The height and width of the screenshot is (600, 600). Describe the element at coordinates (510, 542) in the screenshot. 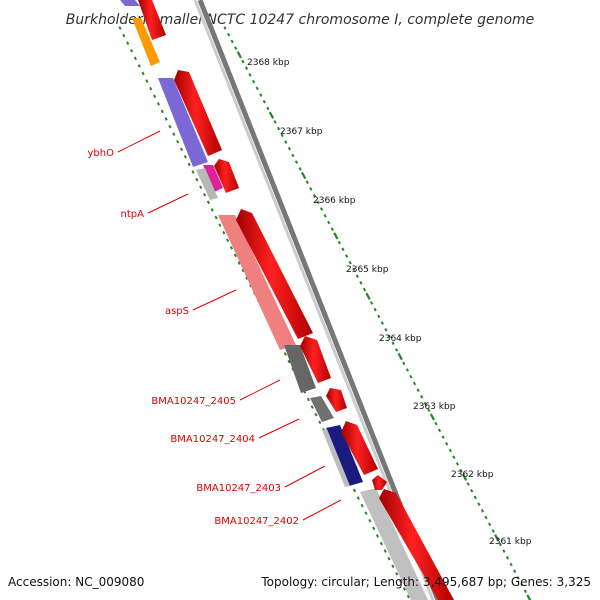

I see `ruler-tick-label: 2361 kbp` at that location.